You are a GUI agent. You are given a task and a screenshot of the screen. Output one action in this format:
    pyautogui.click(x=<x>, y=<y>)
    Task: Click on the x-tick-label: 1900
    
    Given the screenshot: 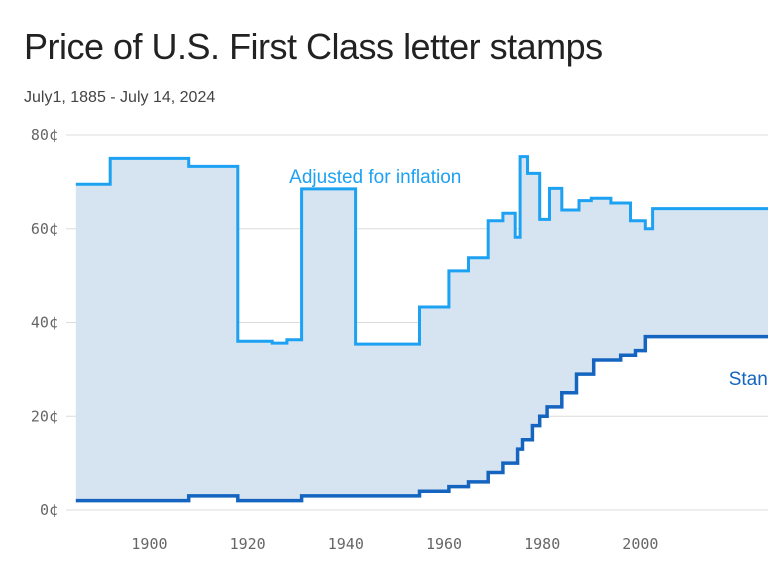 What is the action you would take?
    pyautogui.click(x=149, y=544)
    